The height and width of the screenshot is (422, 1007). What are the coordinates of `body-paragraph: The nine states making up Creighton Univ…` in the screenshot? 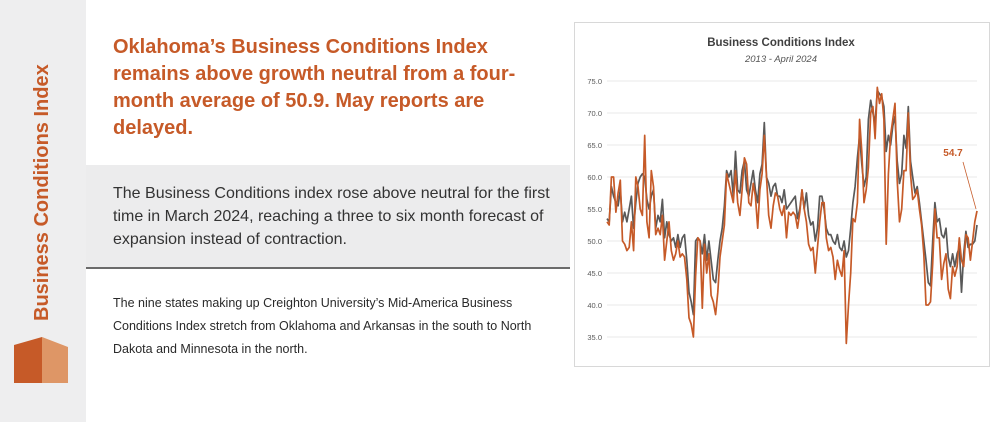 It's located at (322, 326).